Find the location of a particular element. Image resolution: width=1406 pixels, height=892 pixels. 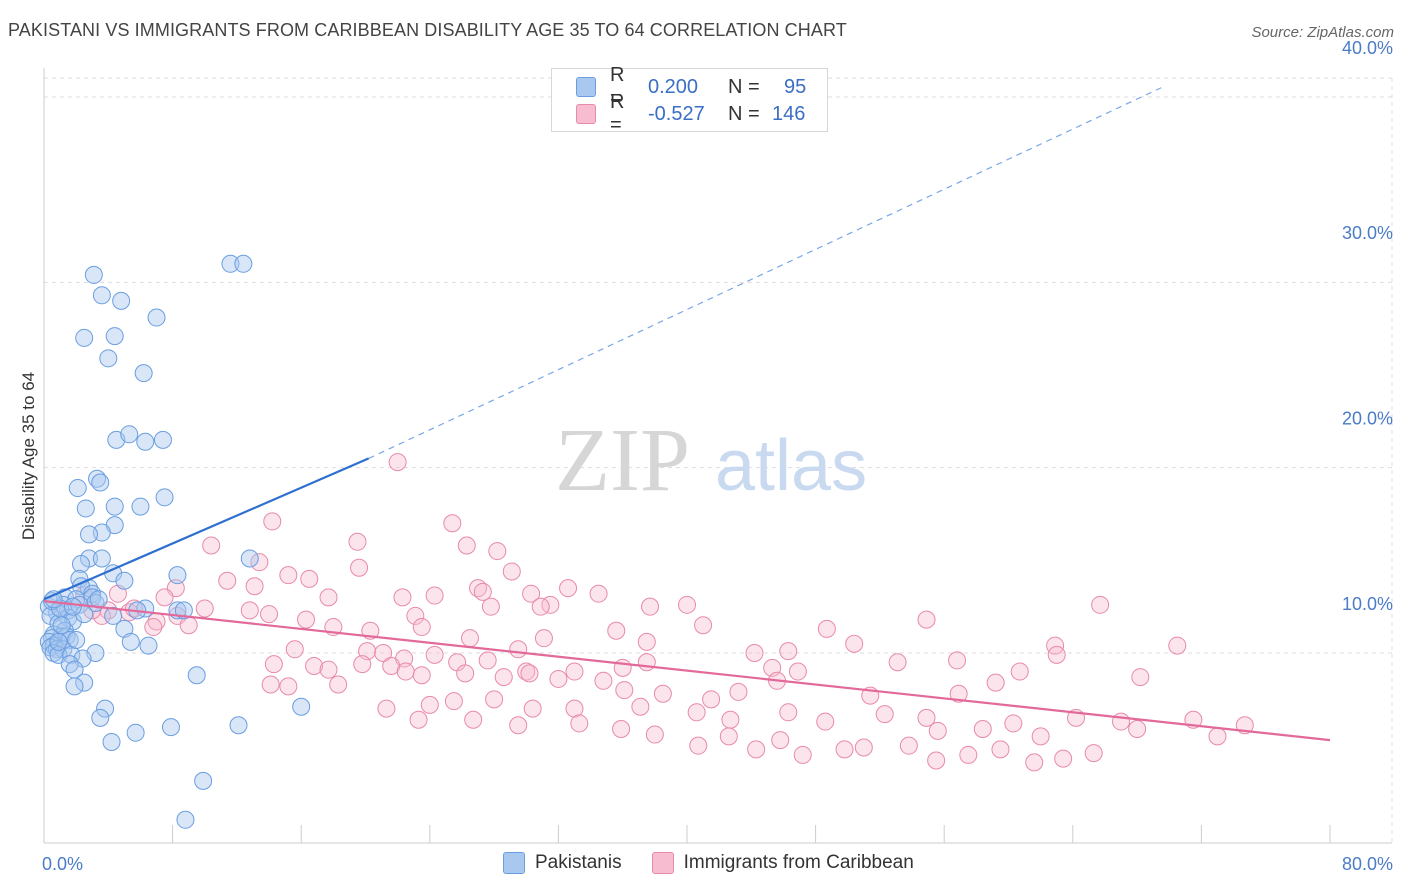

y-tick-label: 40.0% is located at coordinates (1367, 48).